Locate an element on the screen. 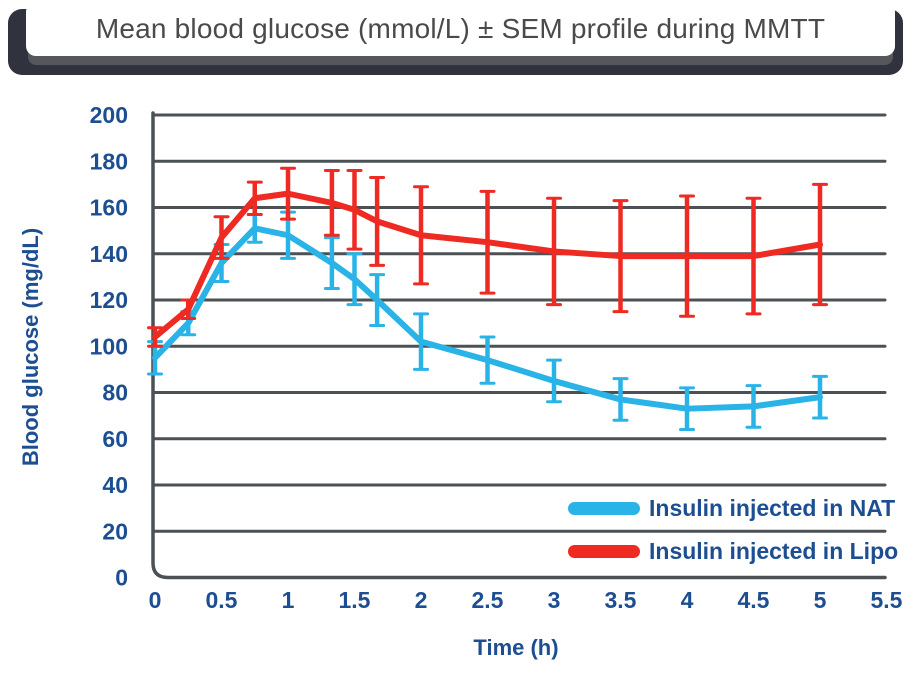 The height and width of the screenshot is (697, 918). legend-label-lipo: Insulin injected in Lipo is located at coordinates (774, 550).